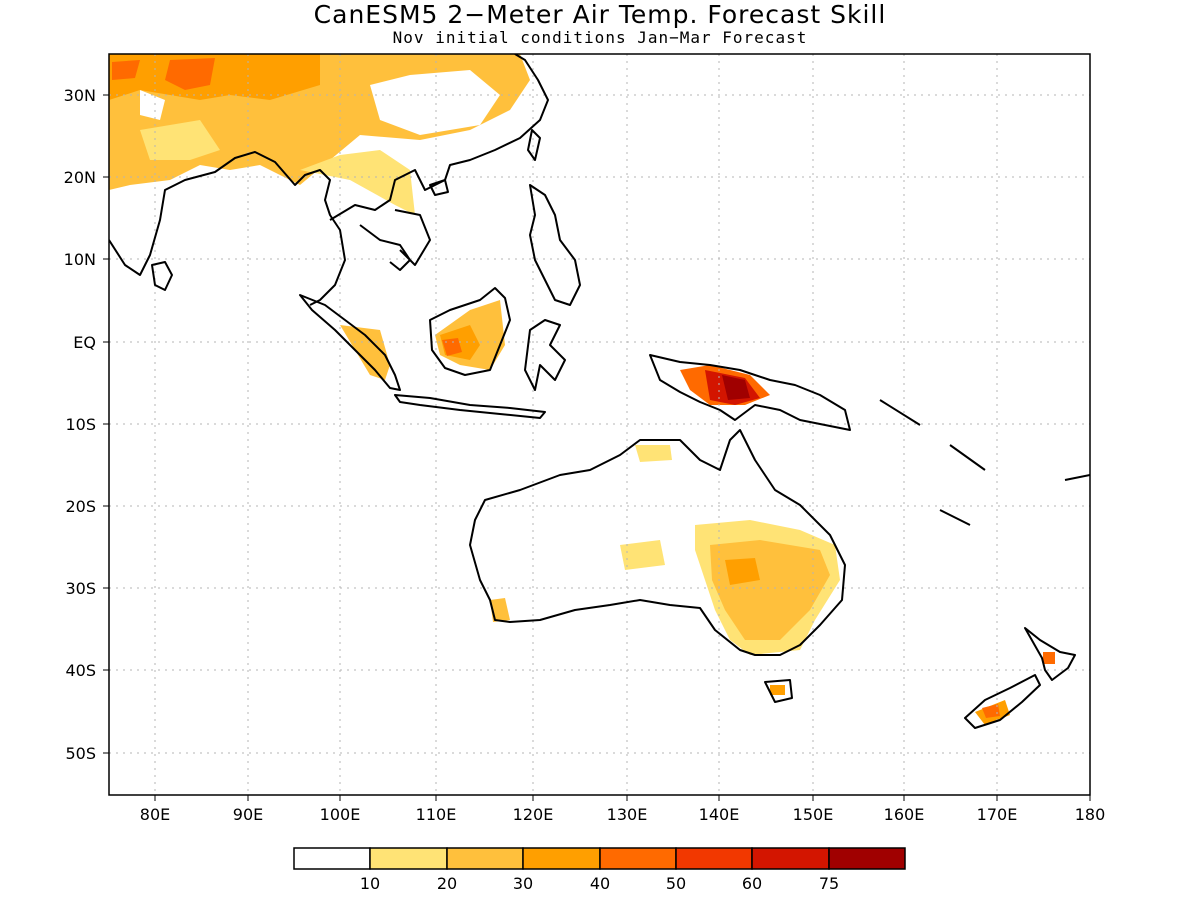  I want to click on lat-label: 30S, so click(80, 588).